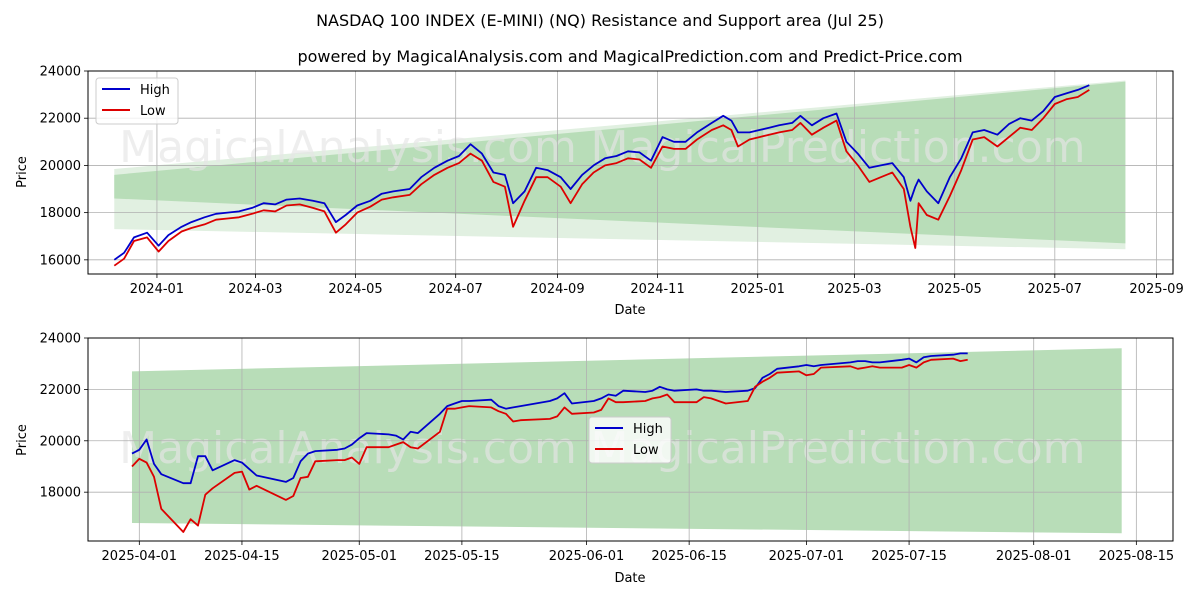 Image resolution: width=1200 pixels, height=604 pixels. Describe the element at coordinates (348, 147) in the screenshot. I see `top-watermark-analysis: MagicalAnalysis.com` at that location.